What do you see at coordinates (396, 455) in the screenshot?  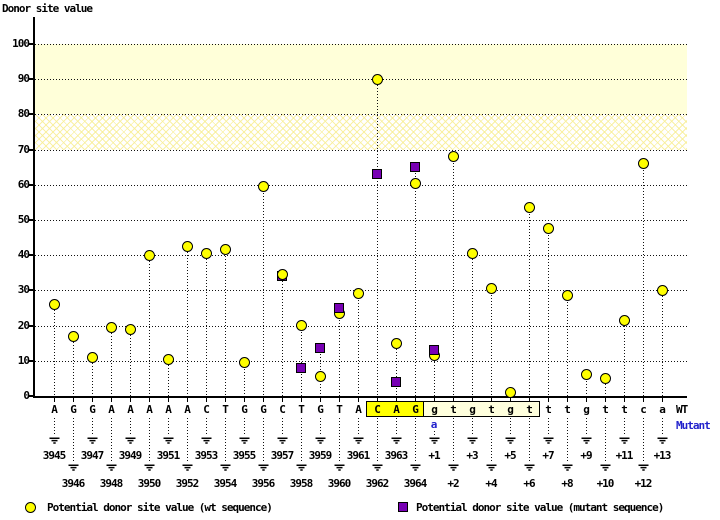 I see `pos-label: 3963` at bounding box center [396, 455].